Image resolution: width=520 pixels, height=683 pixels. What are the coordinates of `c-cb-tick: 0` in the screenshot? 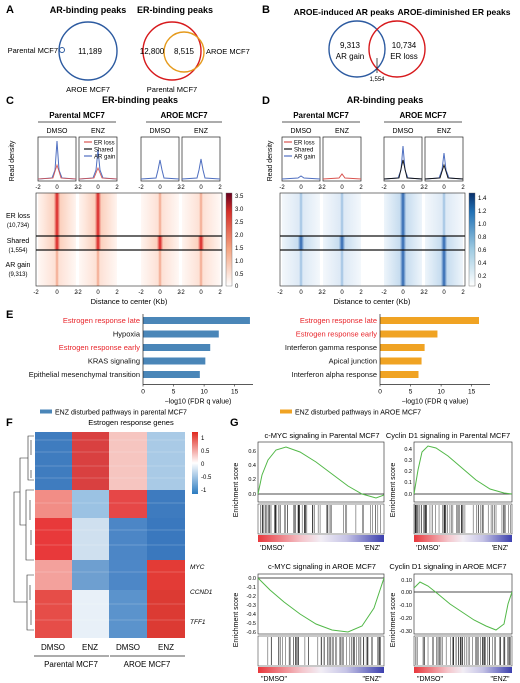 It's located at (237, 287).